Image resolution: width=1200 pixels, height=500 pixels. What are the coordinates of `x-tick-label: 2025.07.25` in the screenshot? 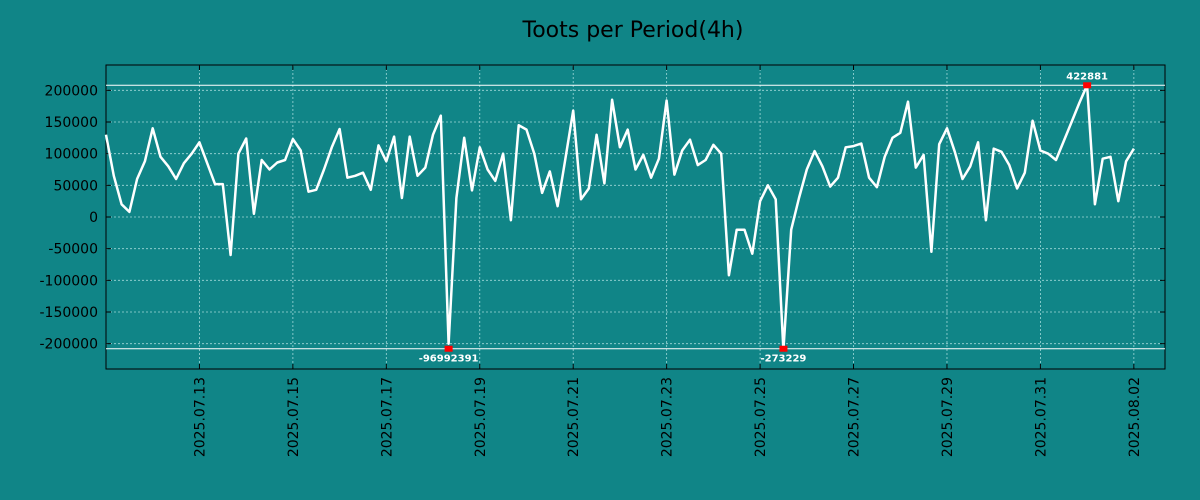 It's located at (761, 417).